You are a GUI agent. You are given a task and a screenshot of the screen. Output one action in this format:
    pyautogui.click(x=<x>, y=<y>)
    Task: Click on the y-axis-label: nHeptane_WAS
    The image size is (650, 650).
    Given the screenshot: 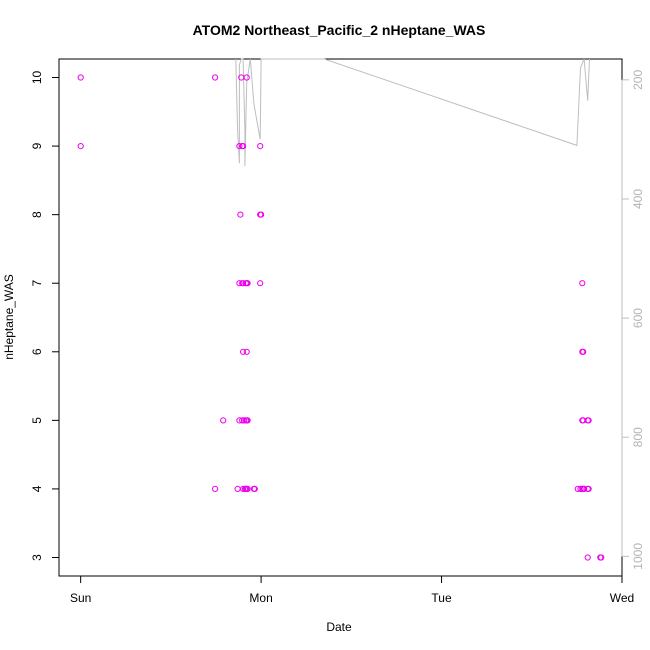 What is the action you would take?
    pyautogui.click(x=9, y=317)
    